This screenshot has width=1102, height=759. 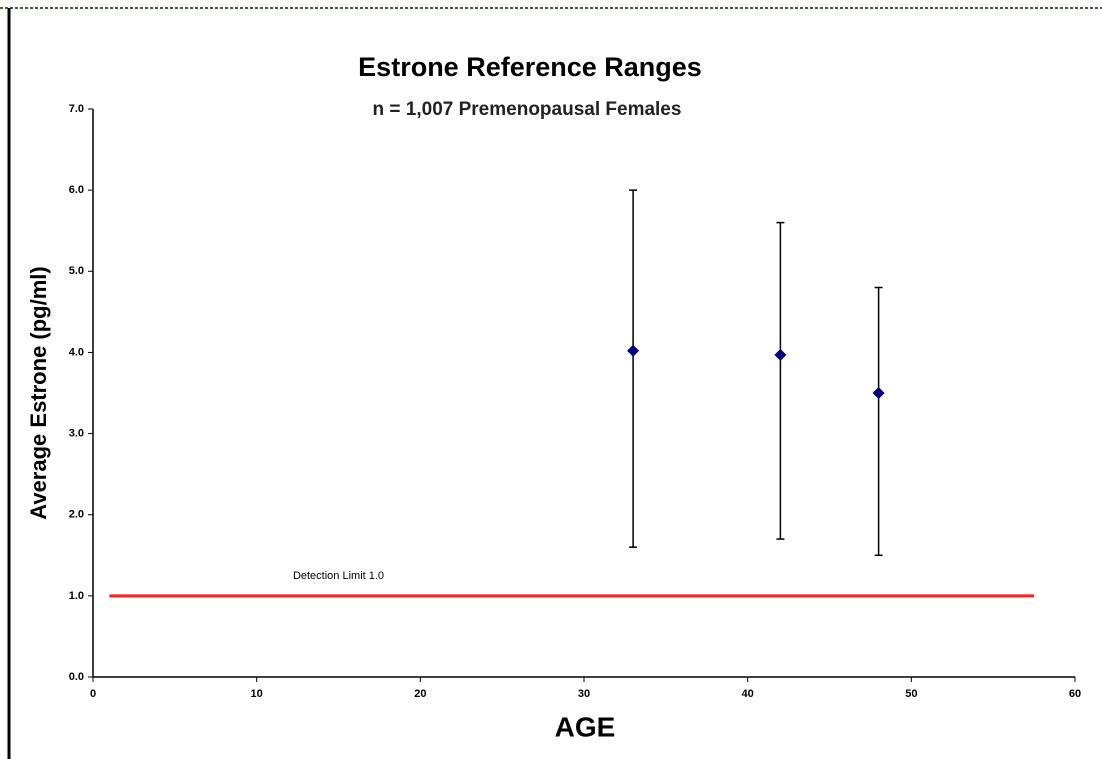 What do you see at coordinates (76, 677) in the screenshot?
I see `y-tick-label: 0.0` at bounding box center [76, 677].